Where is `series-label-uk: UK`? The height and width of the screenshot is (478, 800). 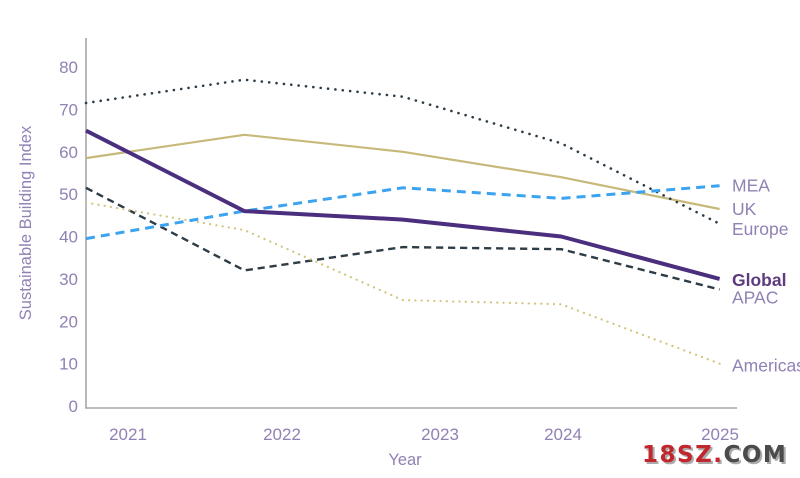 series-label-uk: UK is located at coordinates (744, 209).